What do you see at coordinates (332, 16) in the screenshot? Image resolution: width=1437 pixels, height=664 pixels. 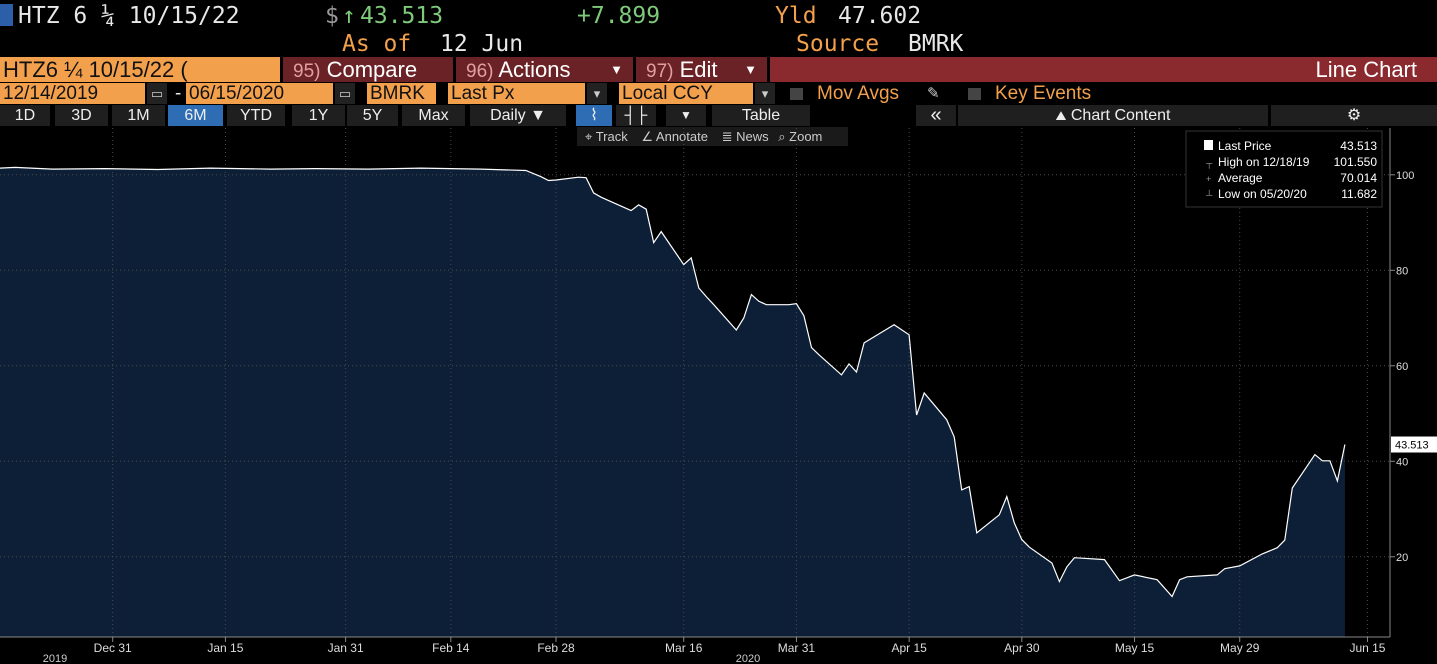 I see `currency: $` at bounding box center [332, 16].